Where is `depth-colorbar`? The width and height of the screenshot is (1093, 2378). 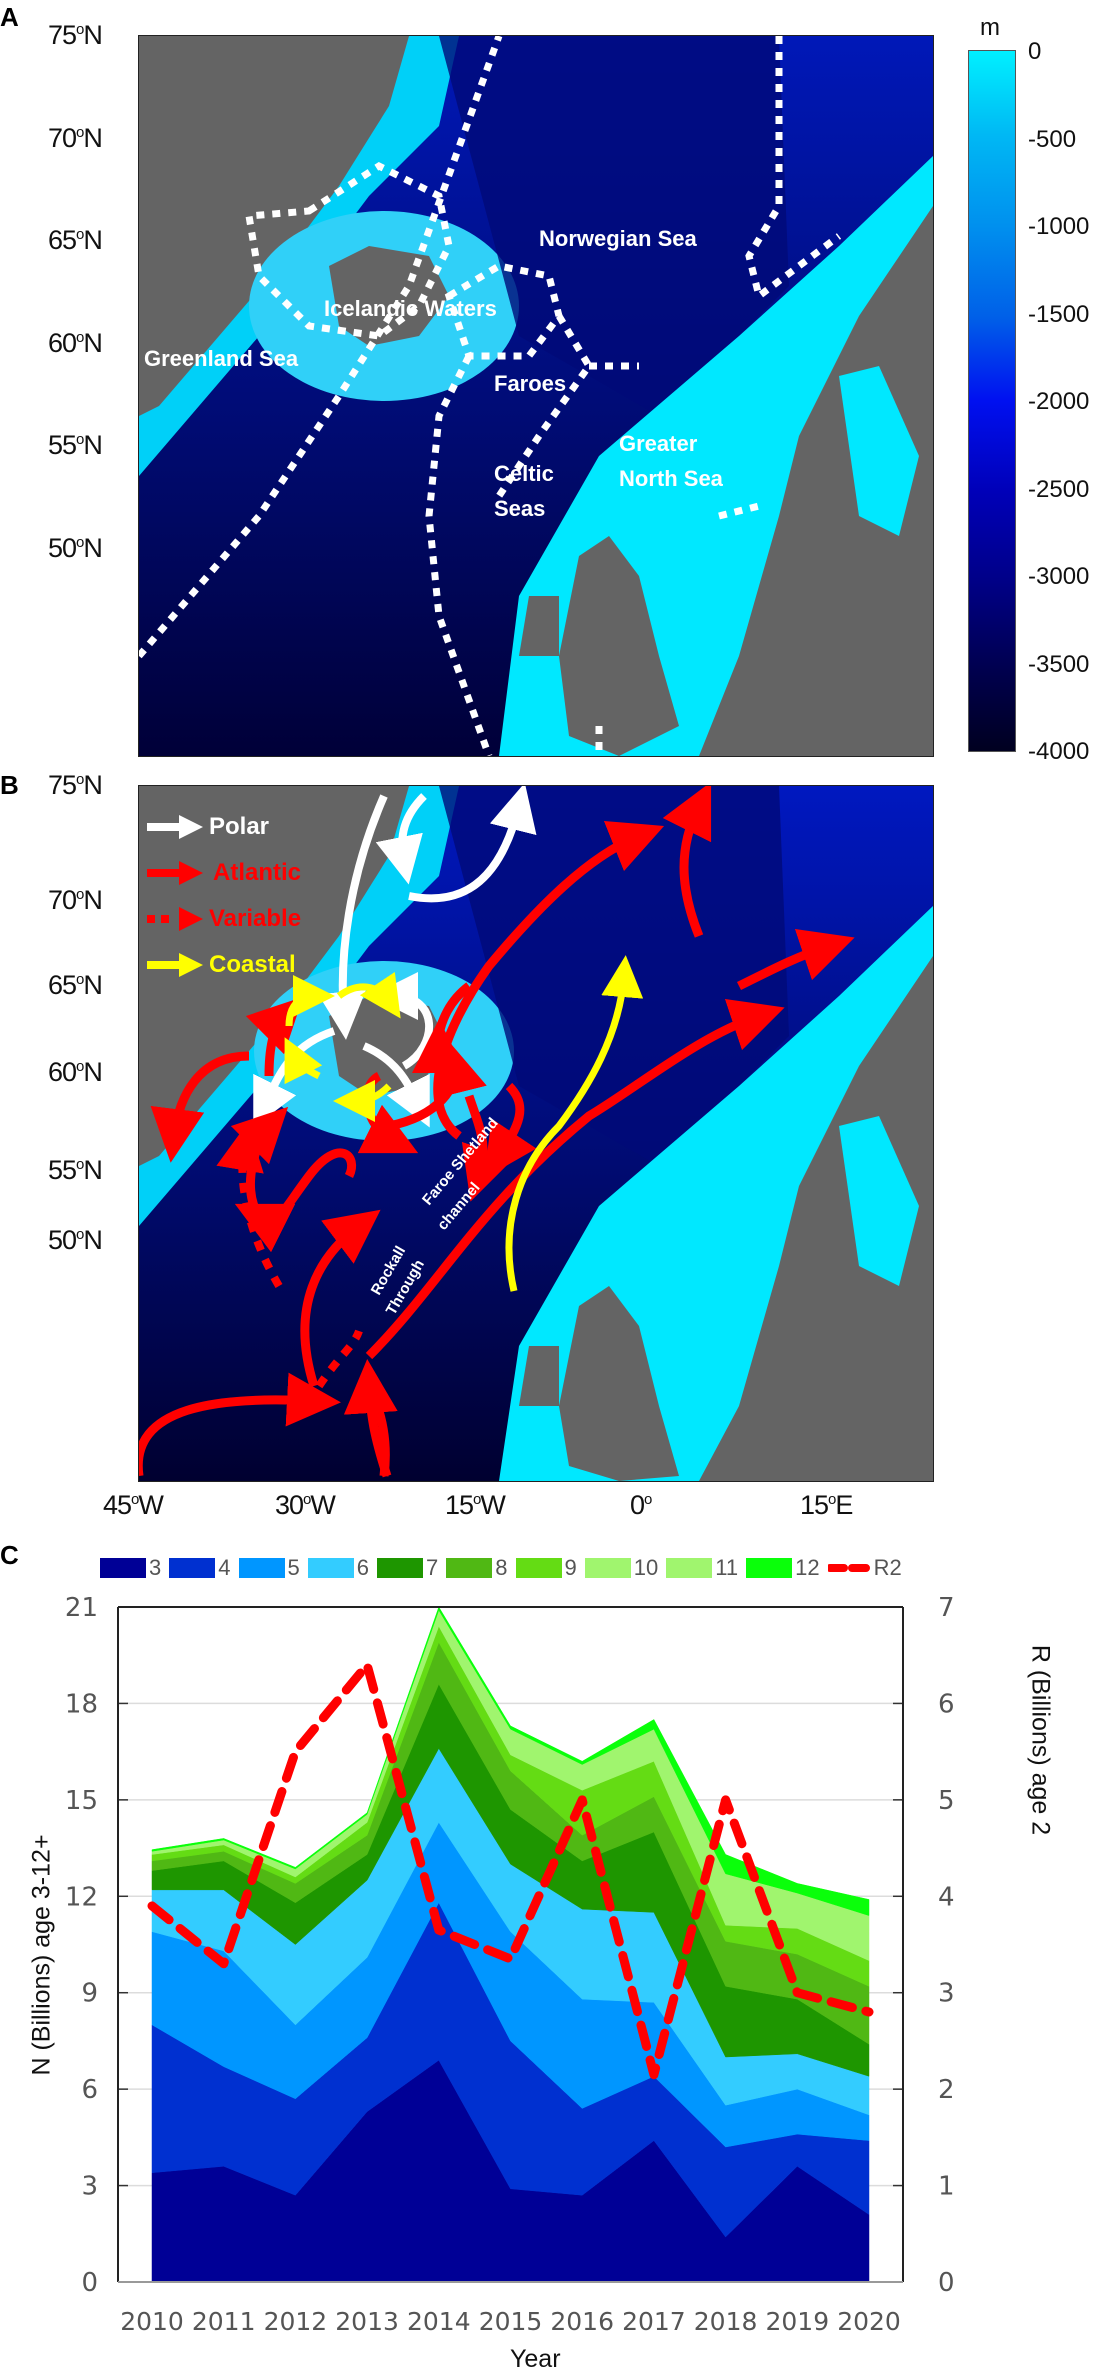 depth-colorbar is located at coordinates (992, 401).